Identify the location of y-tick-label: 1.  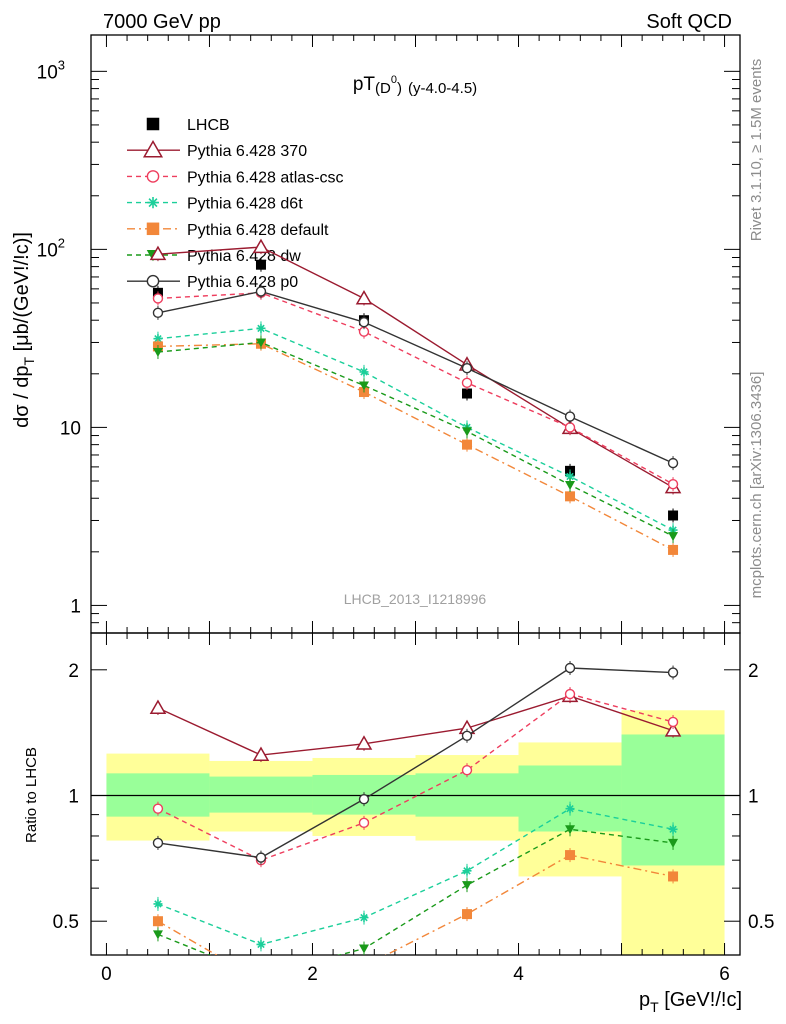
(75, 606).